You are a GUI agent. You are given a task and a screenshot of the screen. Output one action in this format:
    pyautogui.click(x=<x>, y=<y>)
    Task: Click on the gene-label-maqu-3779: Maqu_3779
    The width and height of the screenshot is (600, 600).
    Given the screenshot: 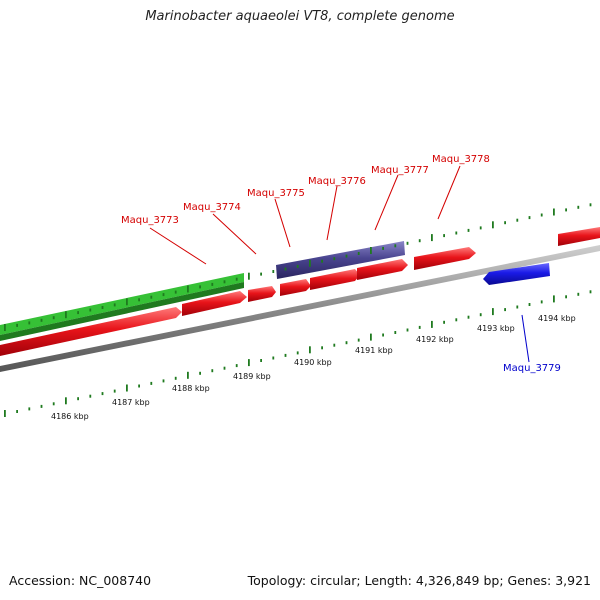 What is the action you would take?
    pyautogui.click(x=532, y=368)
    